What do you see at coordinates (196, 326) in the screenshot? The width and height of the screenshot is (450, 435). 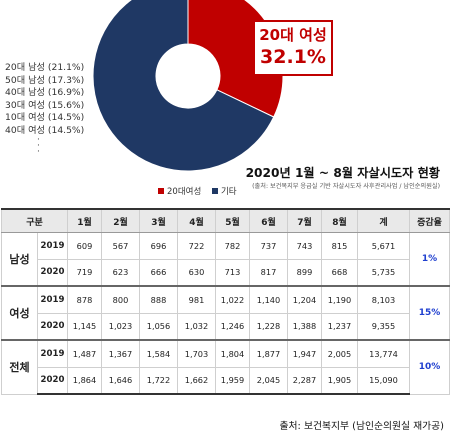 I see `value-cell: 1,032` at bounding box center [196, 326].